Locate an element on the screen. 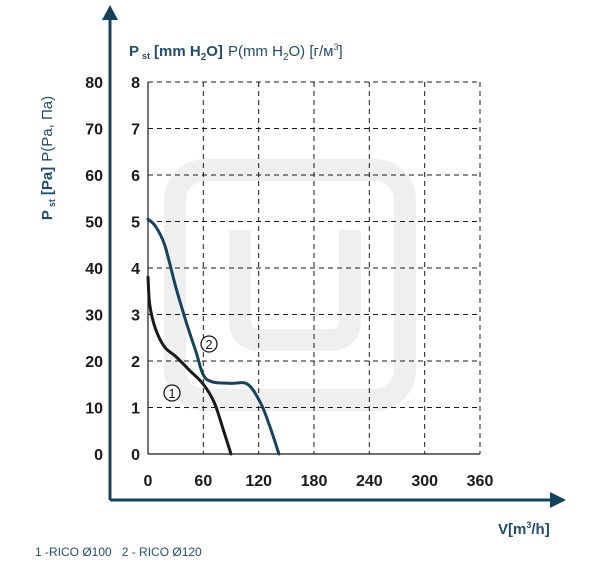 The width and height of the screenshot is (600, 578). y-tick-pa-label: 20 is located at coordinates (94, 362).